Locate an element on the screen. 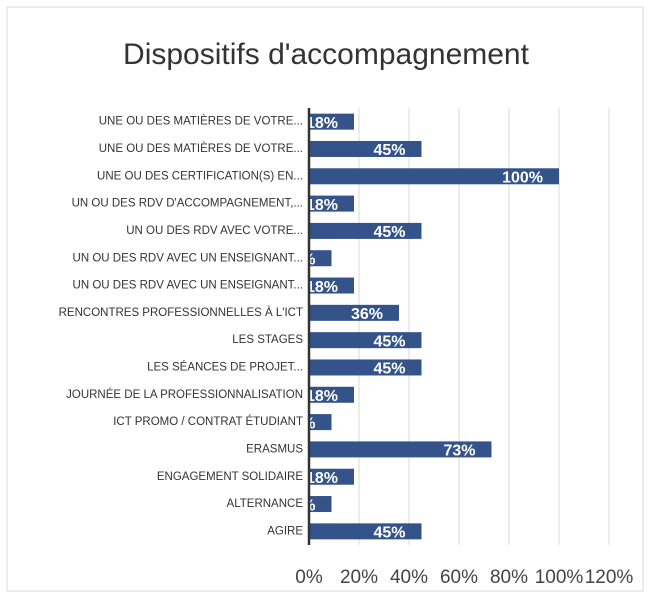  x-tick-label: 20% is located at coordinates (359, 577).